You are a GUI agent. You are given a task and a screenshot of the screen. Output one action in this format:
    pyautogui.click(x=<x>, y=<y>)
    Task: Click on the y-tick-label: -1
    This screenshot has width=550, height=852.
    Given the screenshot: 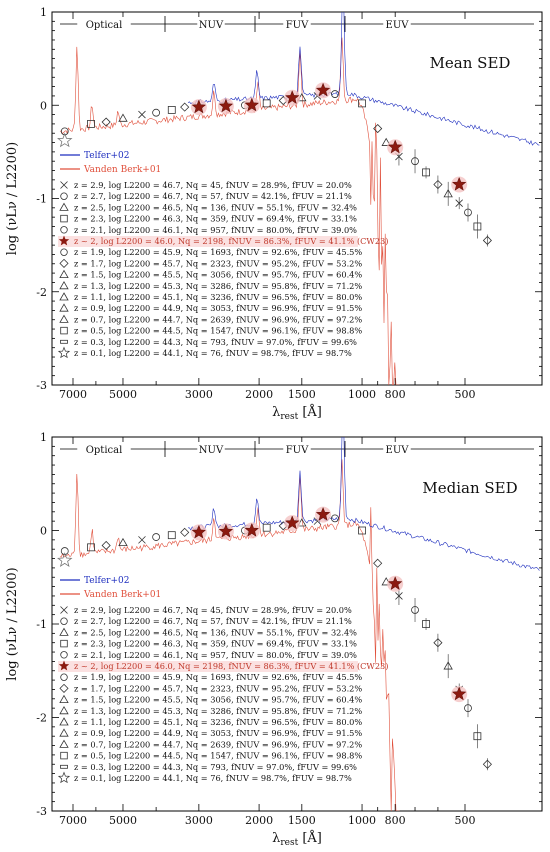 What is the action you would take?
    pyautogui.click(x=41, y=199)
    